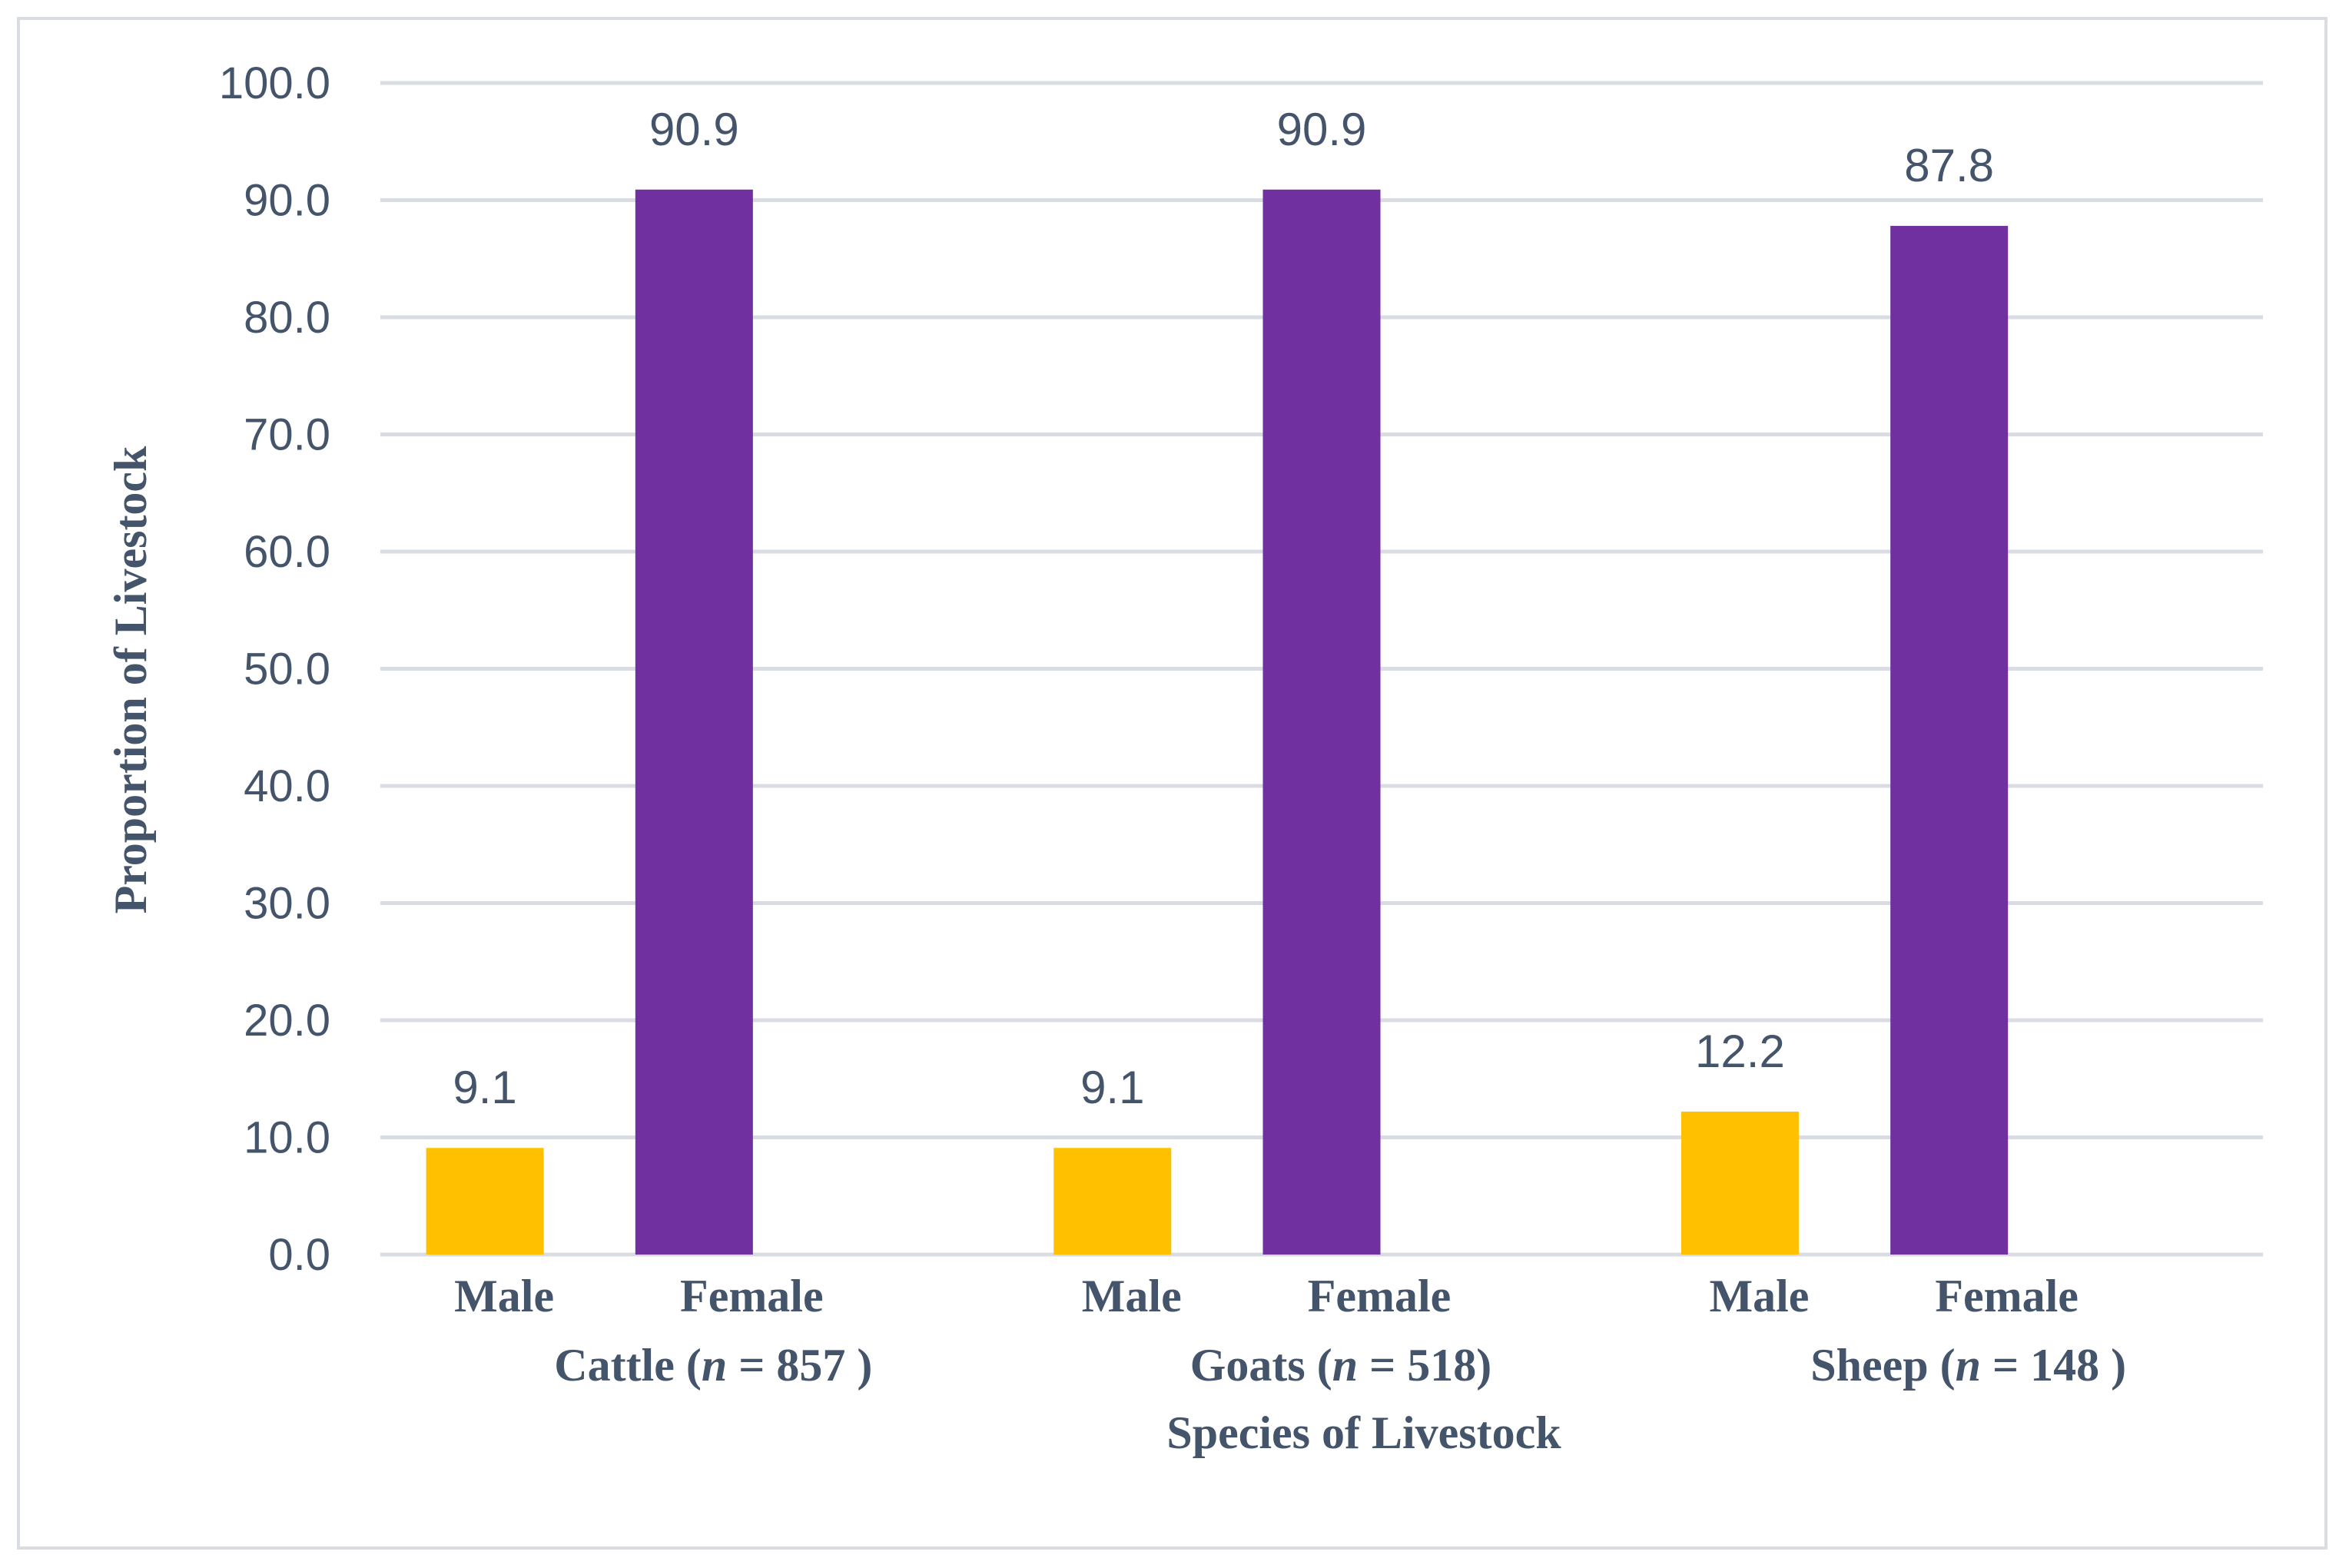 The image size is (2349, 1568). I want to click on group-label: Goats (n = 518), so click(1341, 1365).